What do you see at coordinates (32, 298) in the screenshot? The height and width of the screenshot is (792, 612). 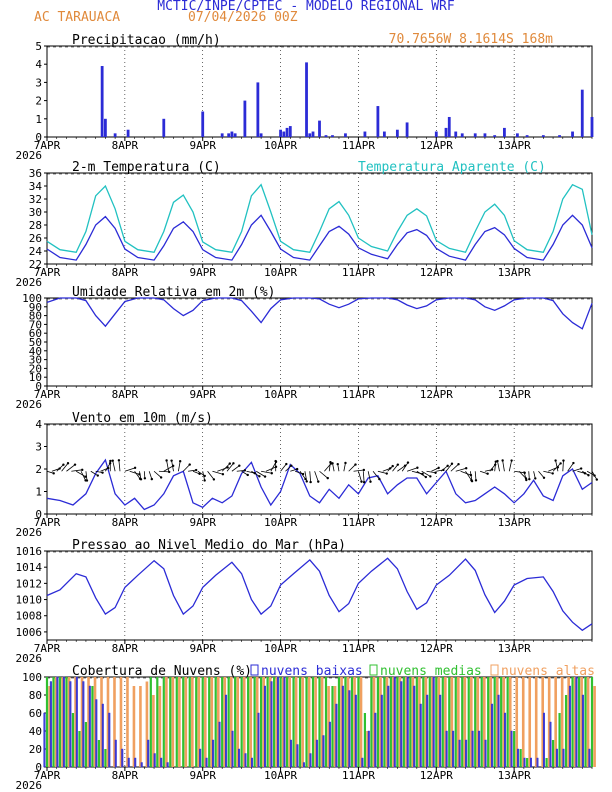 I see `rh-ytick-label: 100` at bounding box center [32, 298].